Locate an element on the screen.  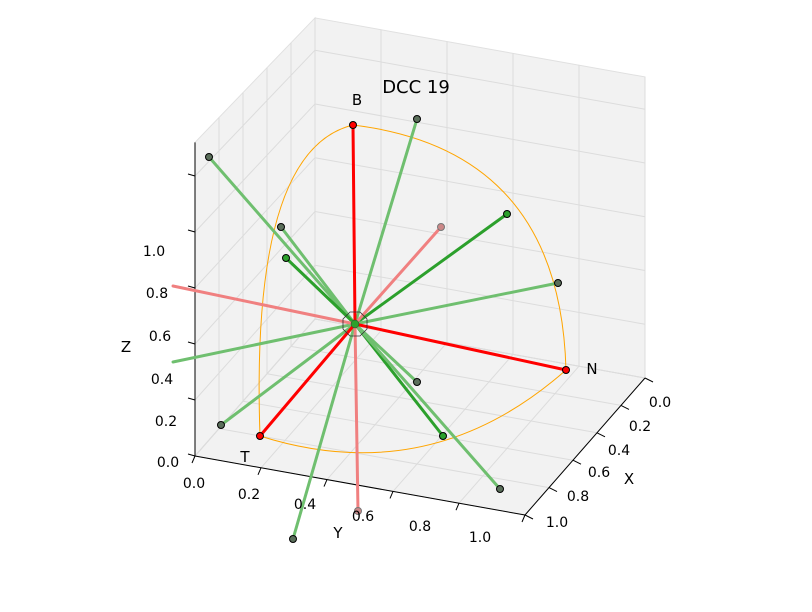
x-tick-label: 0.0 is located at coordinates (660, 403).